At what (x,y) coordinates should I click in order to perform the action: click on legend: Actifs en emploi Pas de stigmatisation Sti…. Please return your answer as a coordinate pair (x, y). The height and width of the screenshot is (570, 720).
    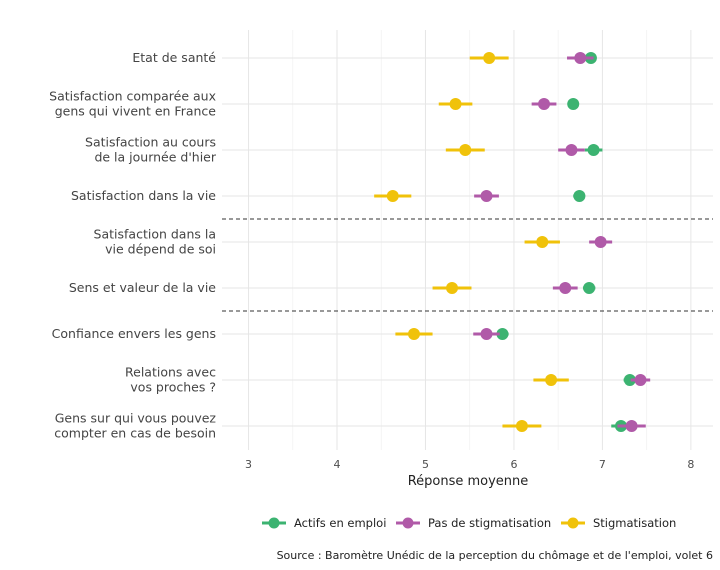
    Looking at the image, I should click on (469, 523).